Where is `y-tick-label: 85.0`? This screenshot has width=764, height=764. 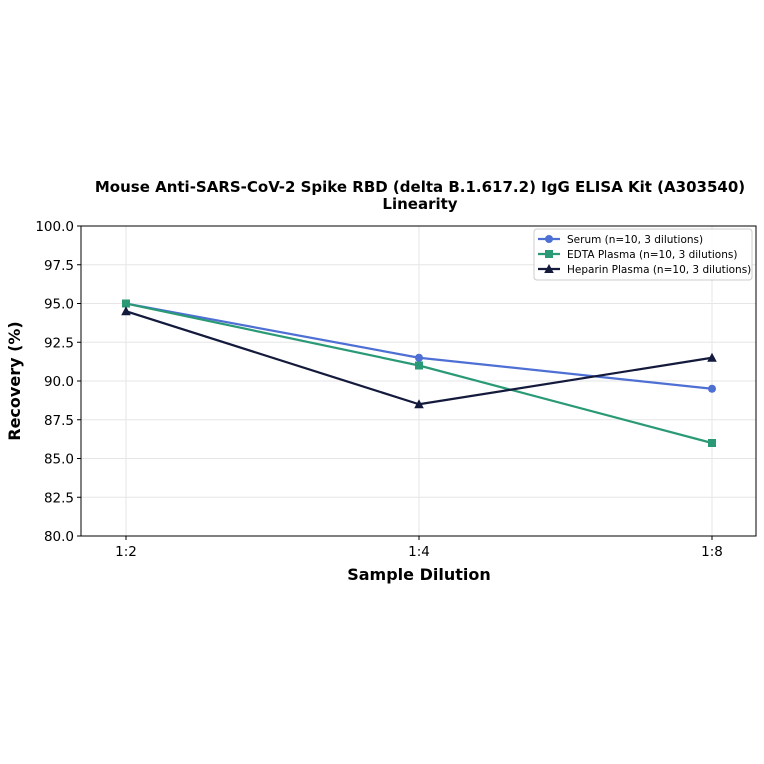 y-tick-label: 85.0 is located at coordinates (59, 460).